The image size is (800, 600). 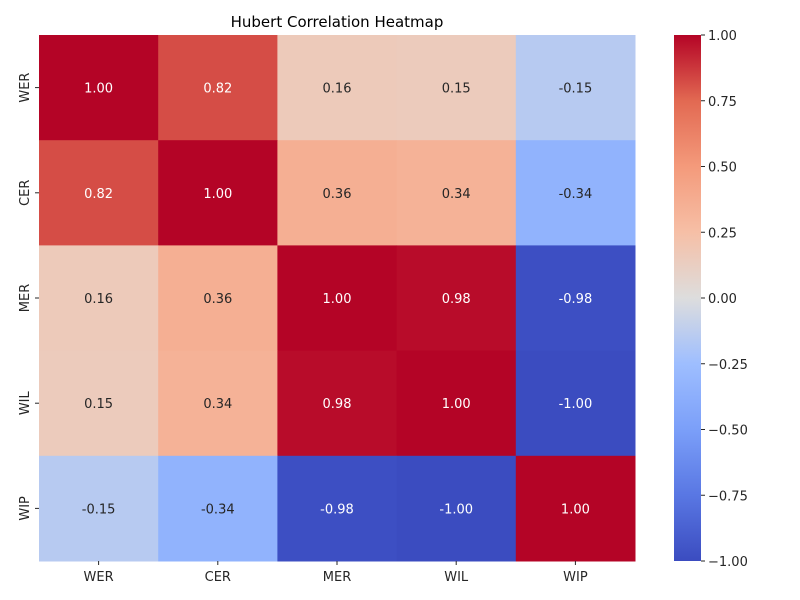 I want to click on colorbar-tick-label: −0.75, so click(x=728, y=496).